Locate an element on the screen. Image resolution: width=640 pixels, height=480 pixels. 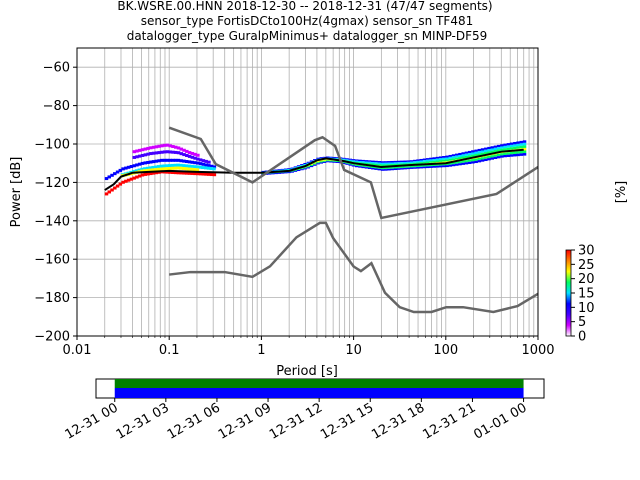
timeline-tick-label: 12-31 09 is located at coordinates (245, 421).